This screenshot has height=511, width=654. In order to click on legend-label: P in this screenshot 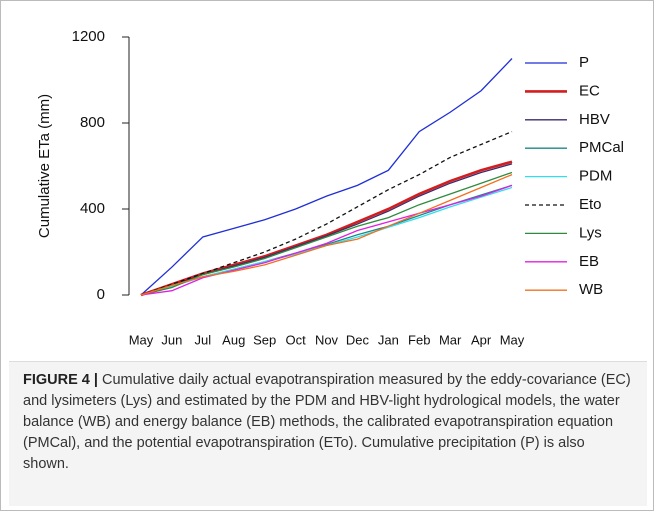, I will do `click(584, 62)`.